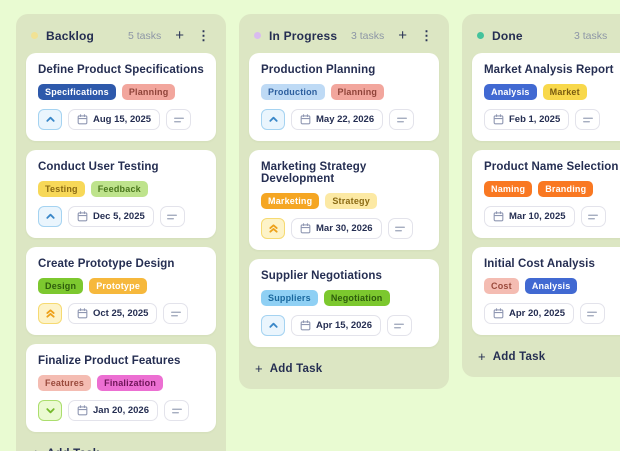 The width and height of the screenshot is (620, 451). Describe the element at coordinates (121, 35) in the screenshot. I see `column-header: Backlog 5 tasks + ⋮` at that location.